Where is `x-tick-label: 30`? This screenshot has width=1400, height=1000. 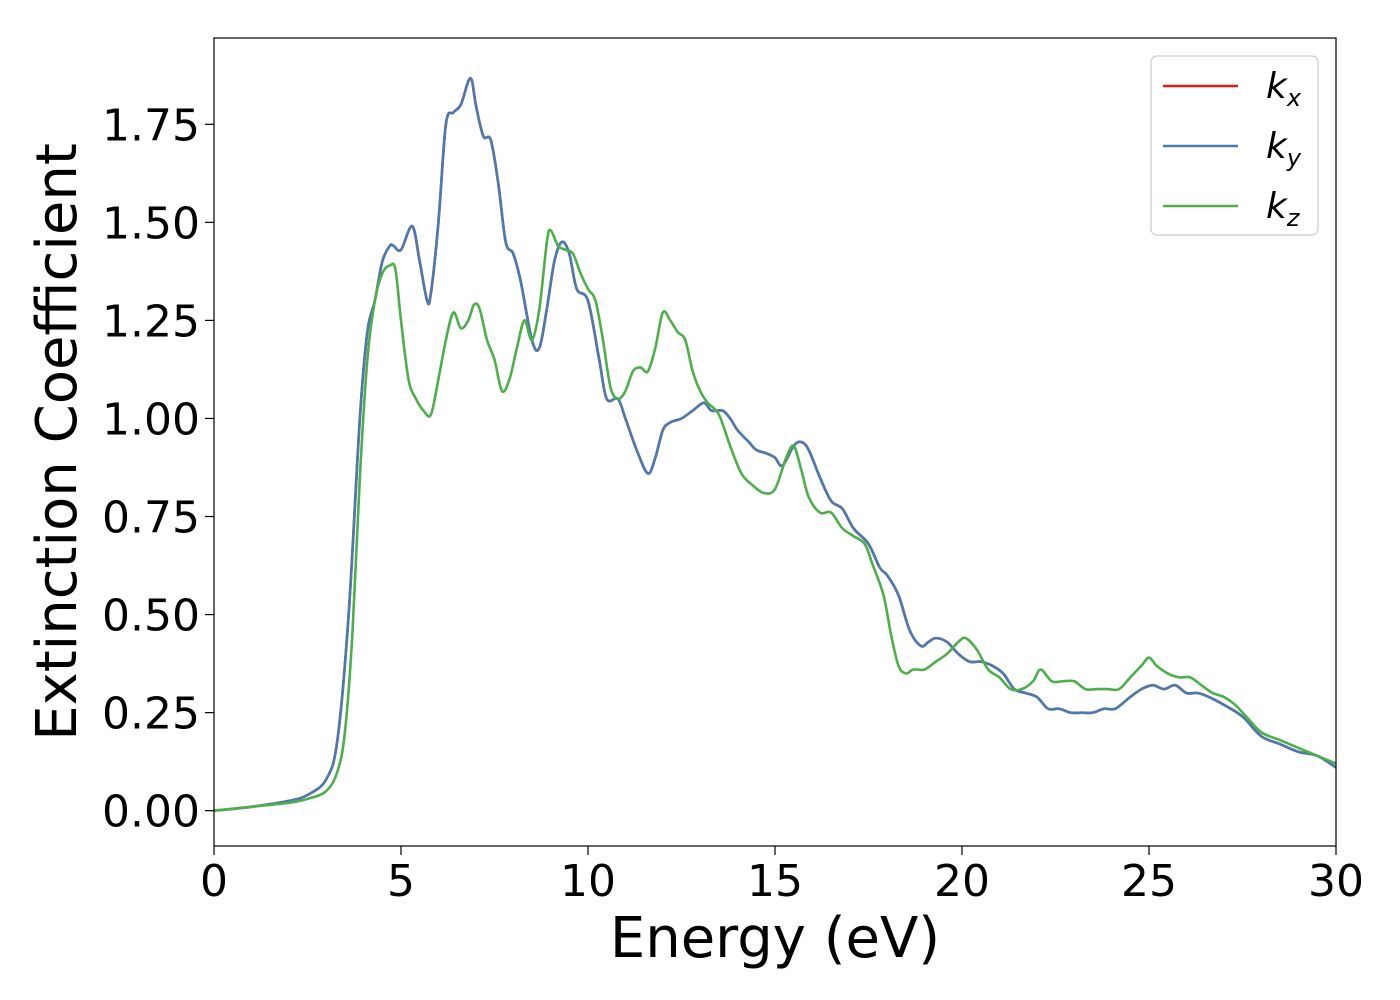
x-tick-label: 30 is located at coordinates (1336, 881).